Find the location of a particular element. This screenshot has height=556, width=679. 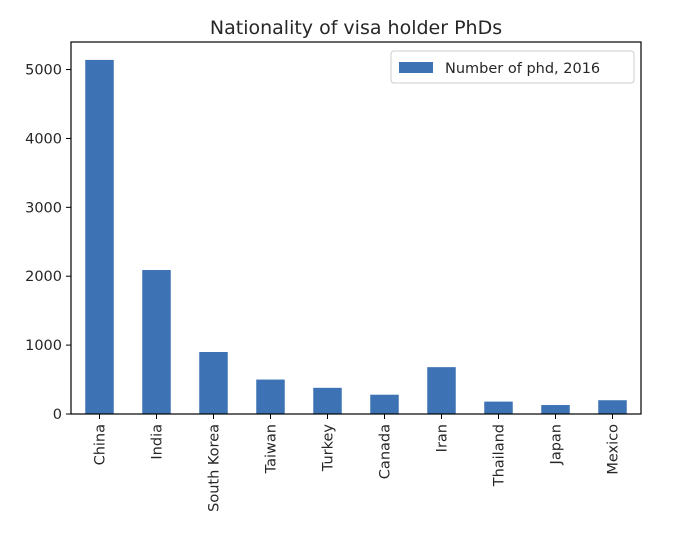

y-axis: 0 1000 2000 3000 4000 5000 is located at coordinates (48, 243).